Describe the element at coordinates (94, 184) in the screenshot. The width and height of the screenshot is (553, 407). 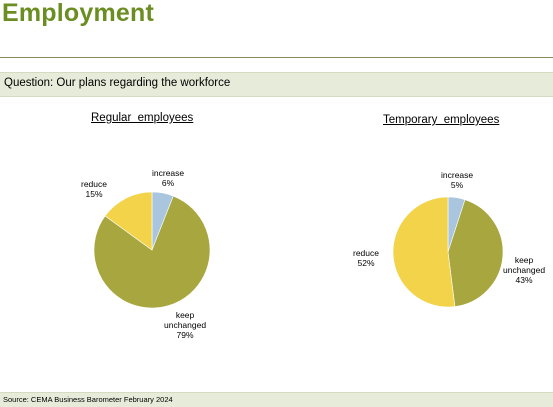
I see `label-regular-reduce-name: reduce` at that location.